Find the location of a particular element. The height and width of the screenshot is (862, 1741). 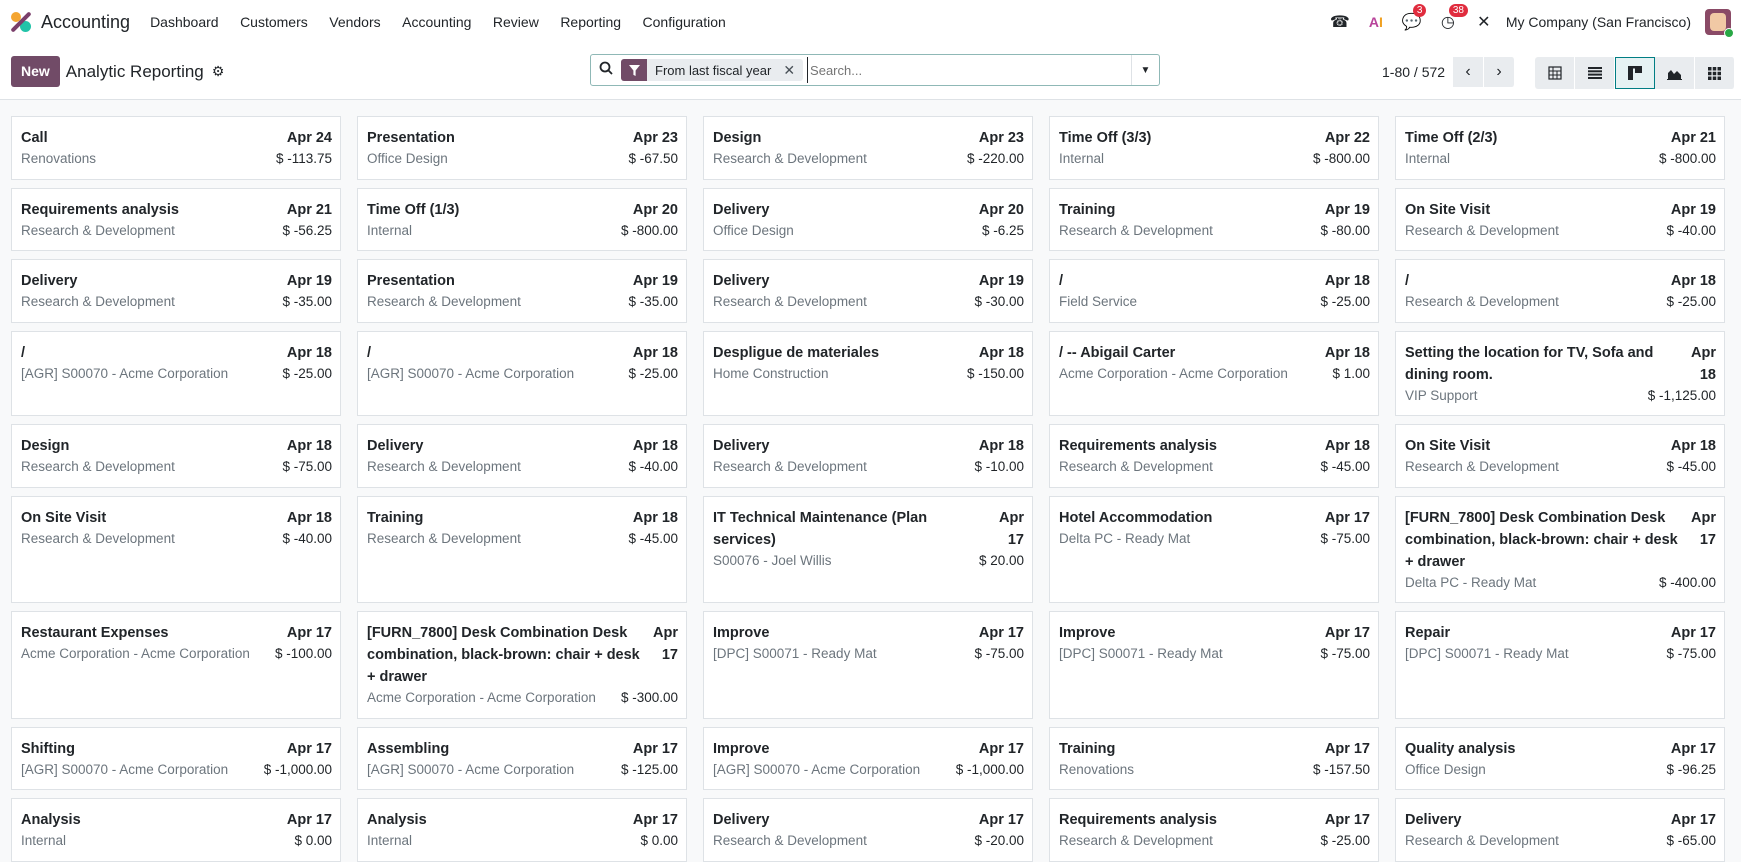

graph-view-button is located at coordinates (1675, 73).